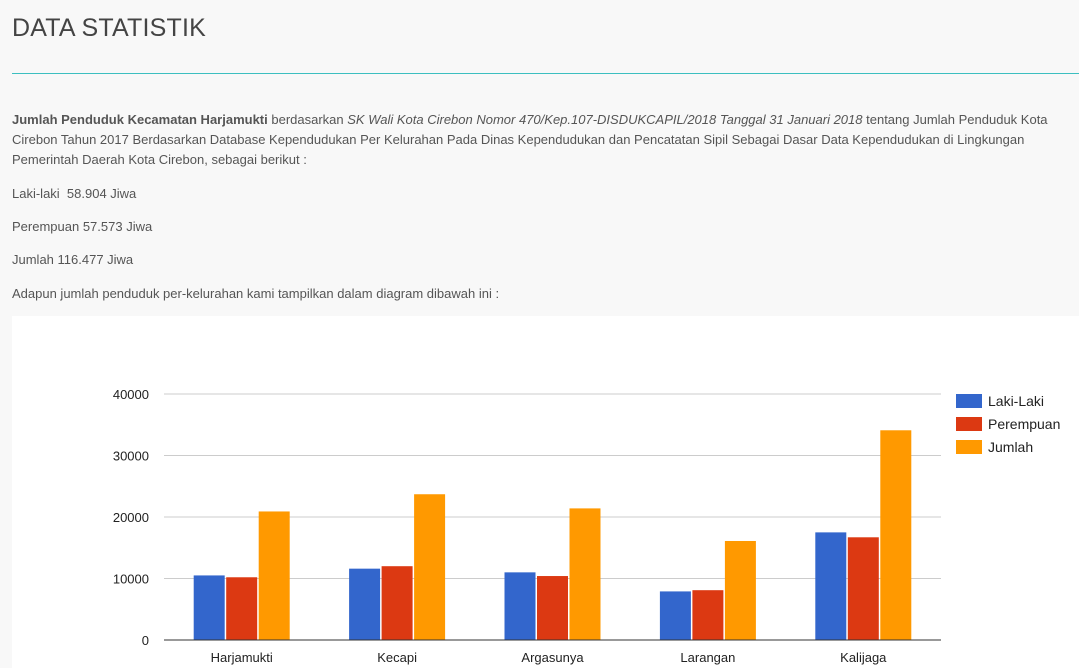 The width and height of the screenshot is (1079, 668). I want to click on y-tick-label: 40000, so click(131, 394).